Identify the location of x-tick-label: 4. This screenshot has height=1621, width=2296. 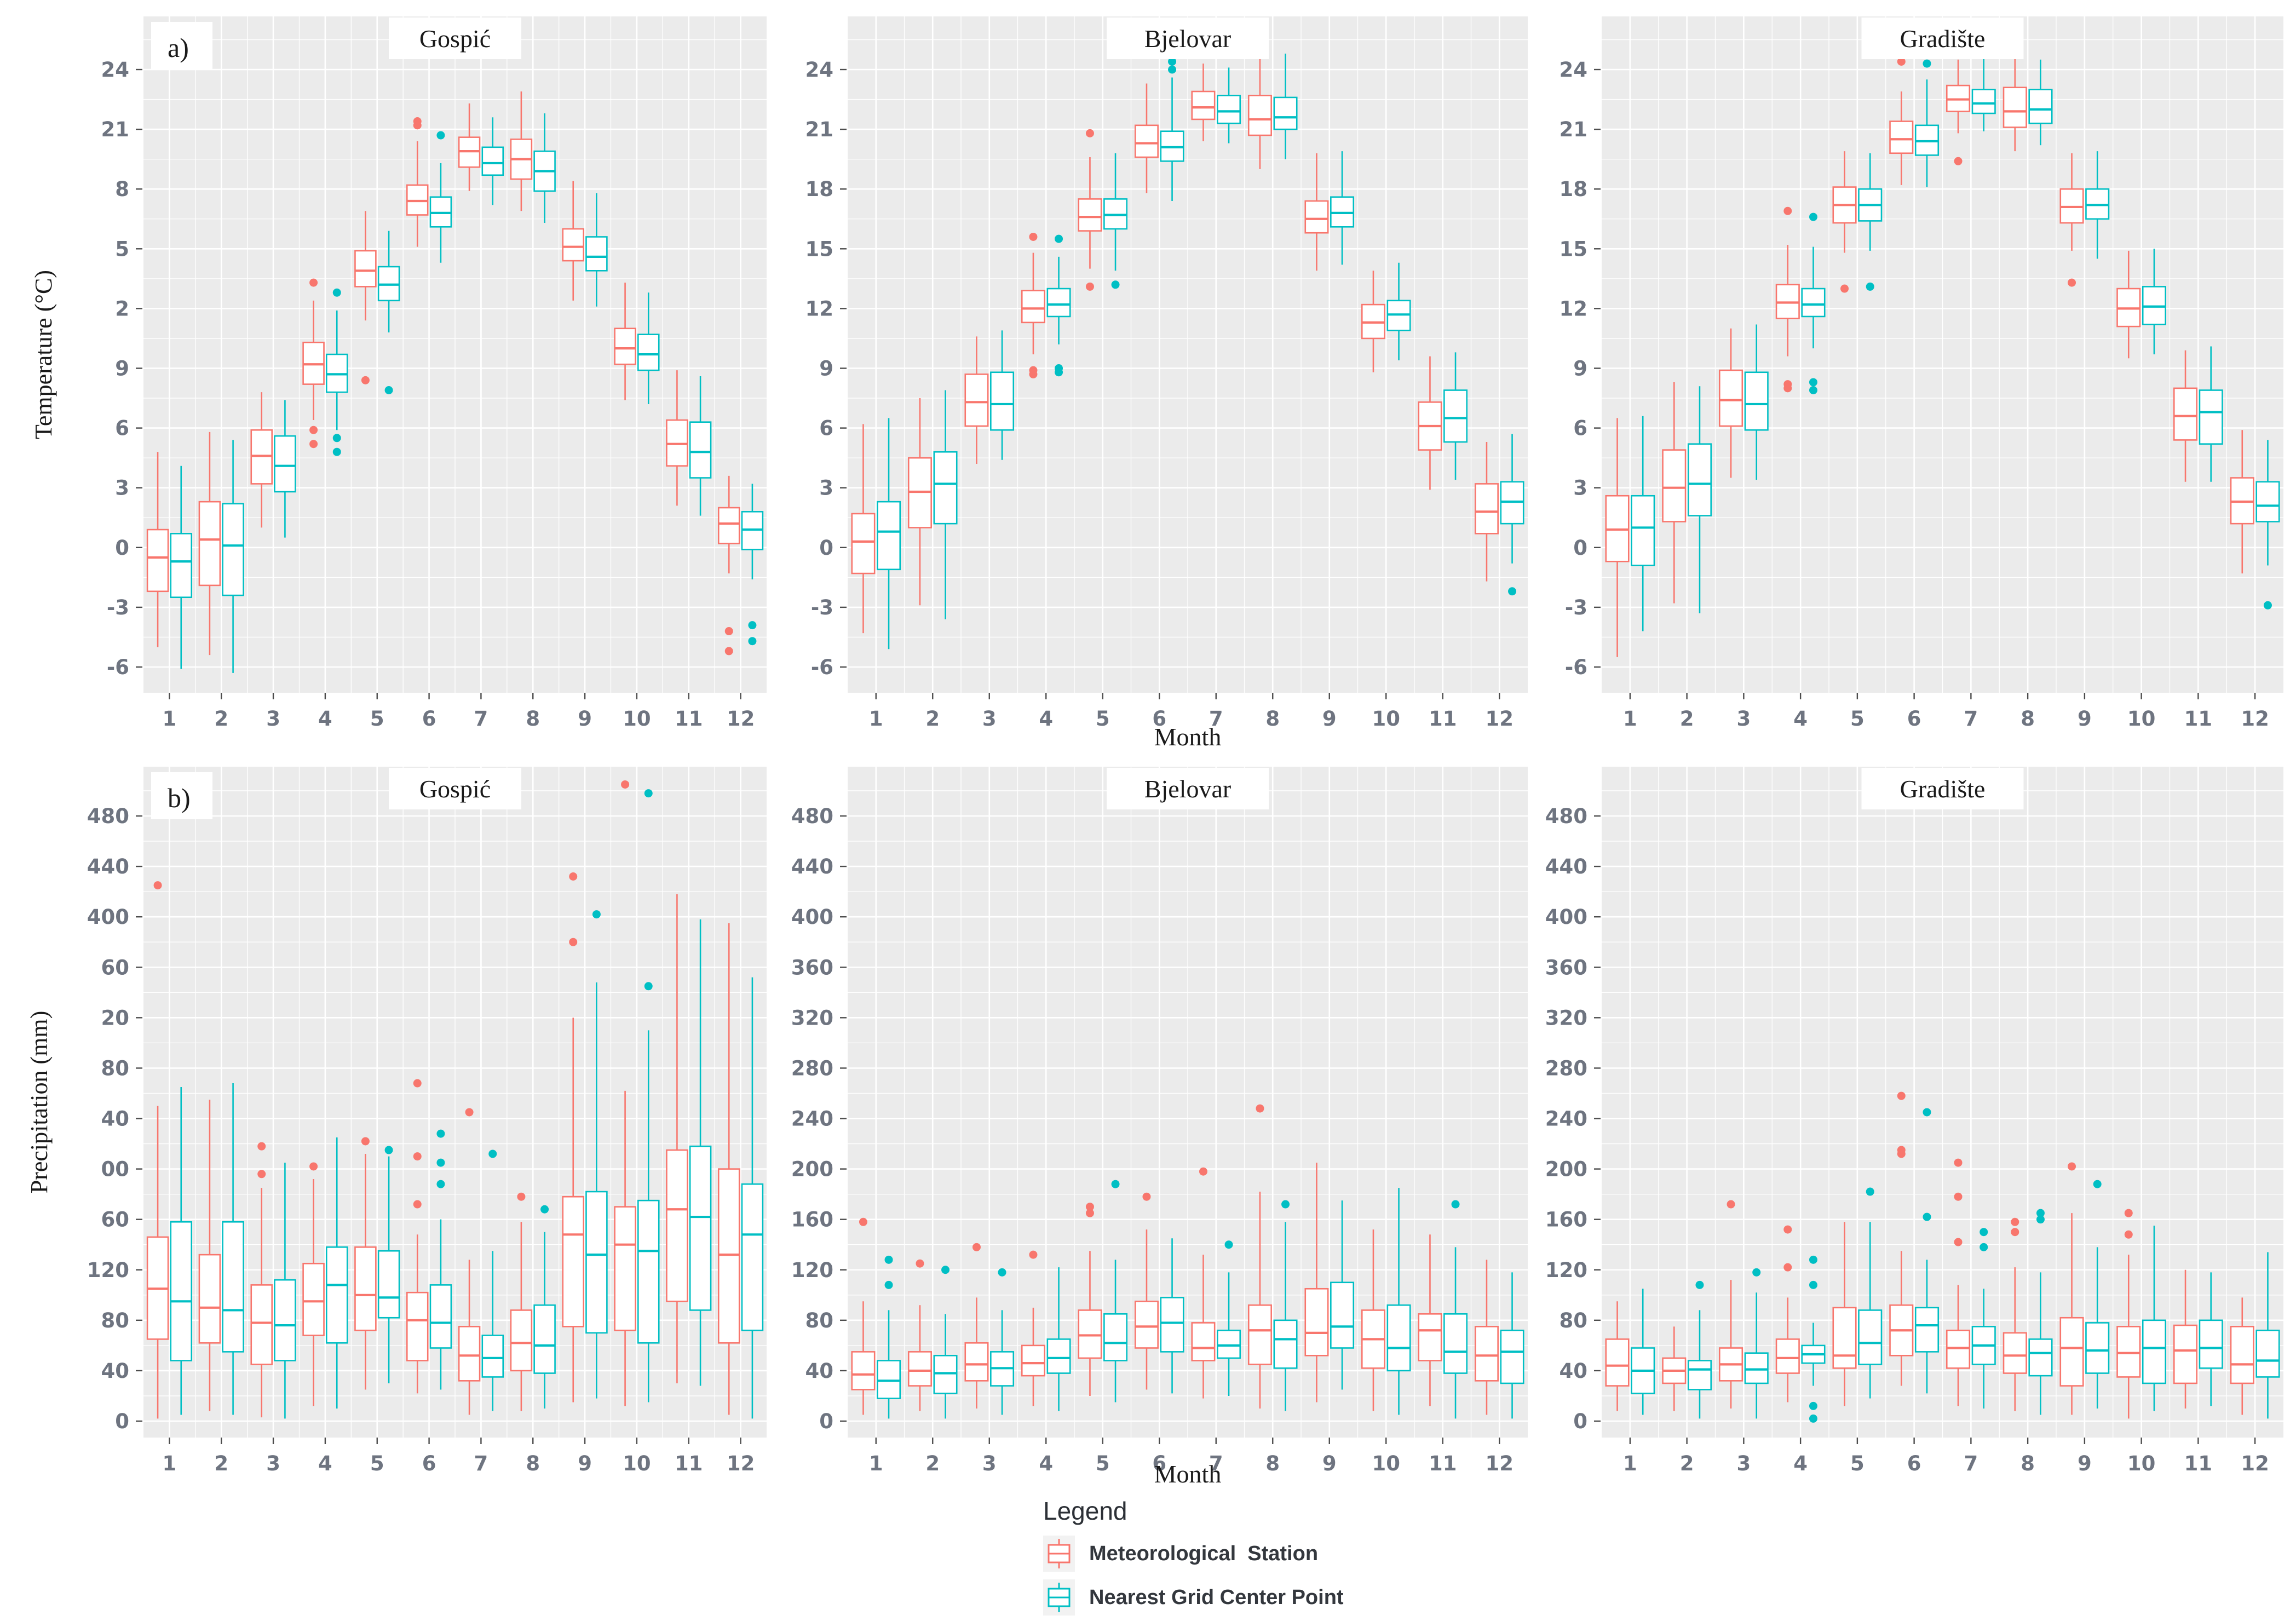
(1800, 719).